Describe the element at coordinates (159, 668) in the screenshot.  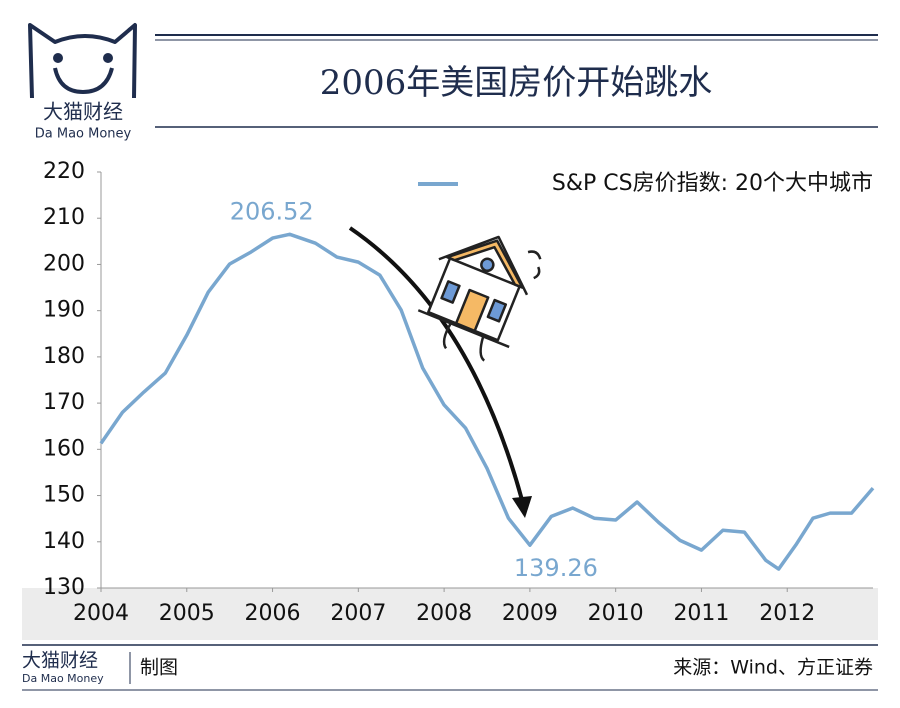
I see `footer-credit: 制图` at that location.